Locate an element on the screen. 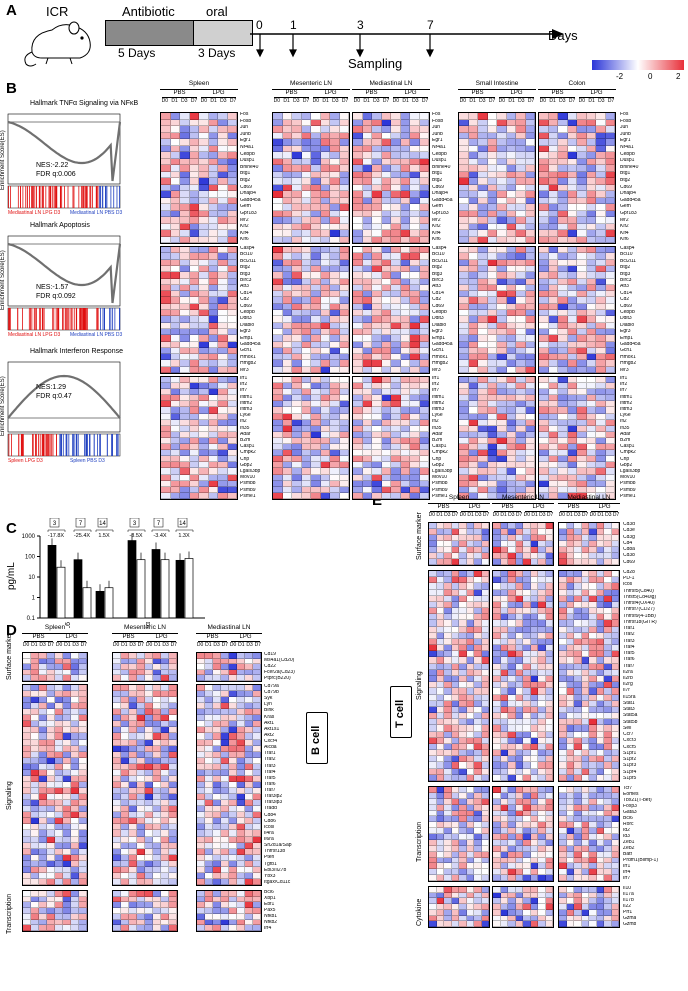 The image size is (688, 991). gene-label: Atf3 is located at coordinates (436, 287).